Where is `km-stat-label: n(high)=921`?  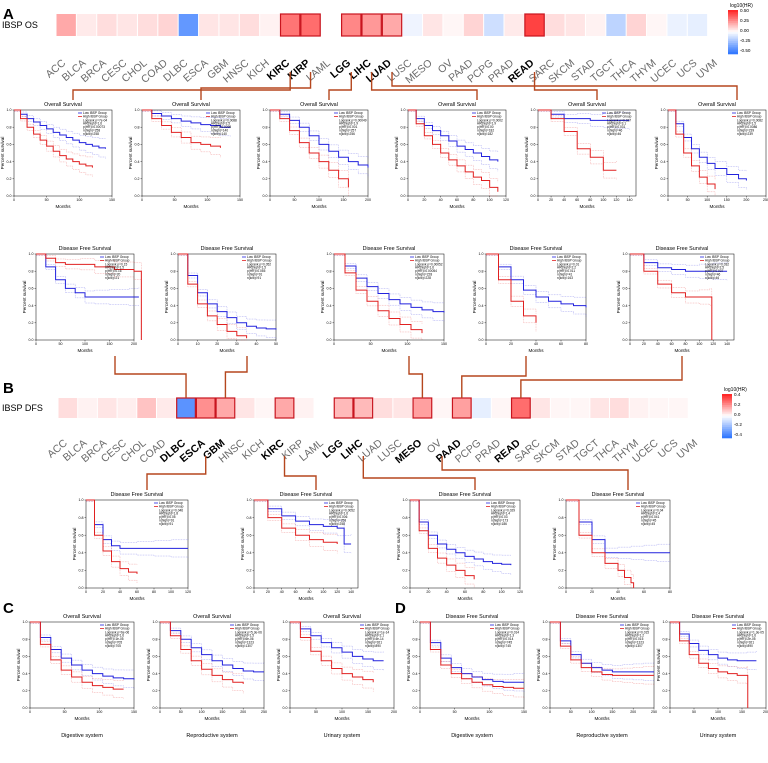 km-stat-label: n(high)=921 is located at coordinates (745, 643).